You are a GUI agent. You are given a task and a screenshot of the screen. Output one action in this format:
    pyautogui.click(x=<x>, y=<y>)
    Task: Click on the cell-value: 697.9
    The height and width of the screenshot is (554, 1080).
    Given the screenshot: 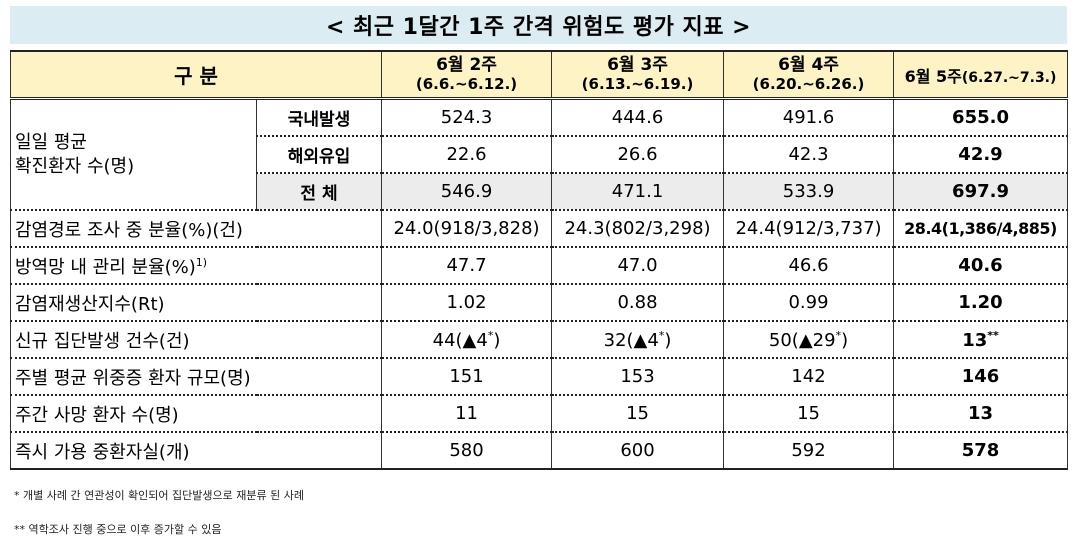 What is the action you would take?
    pyautogui.click(x=981, y=191)
    